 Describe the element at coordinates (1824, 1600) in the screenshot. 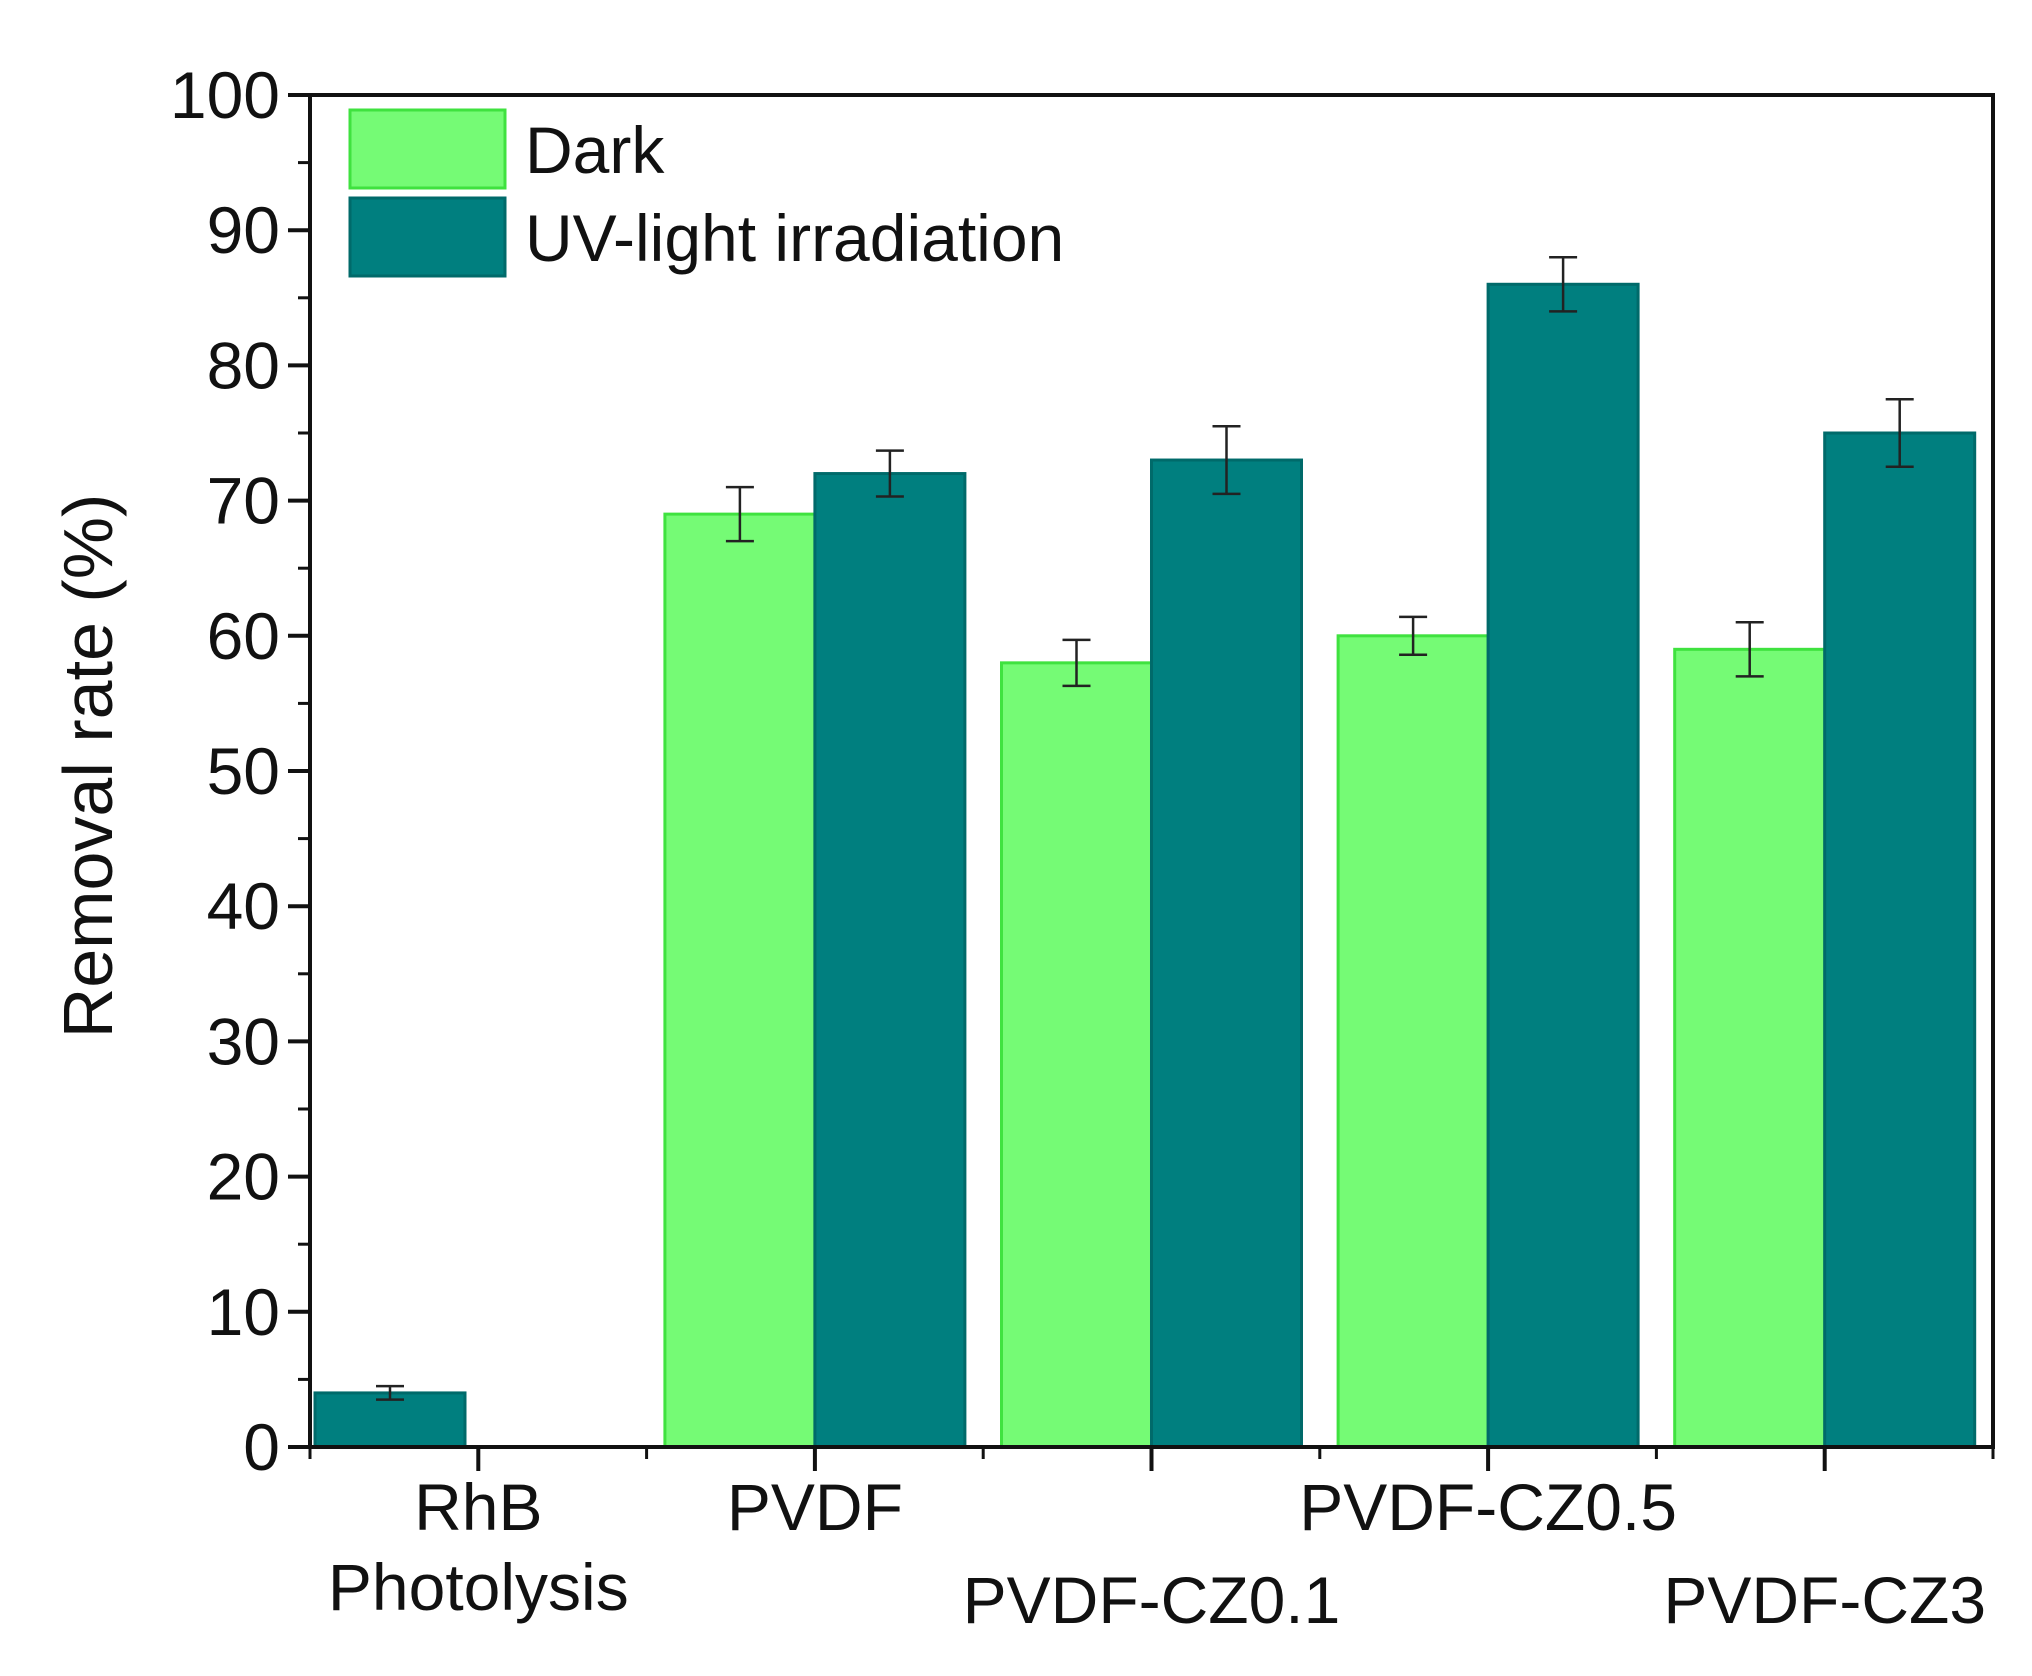

I see `x-category-label: PVDF-CZ3` at that location.